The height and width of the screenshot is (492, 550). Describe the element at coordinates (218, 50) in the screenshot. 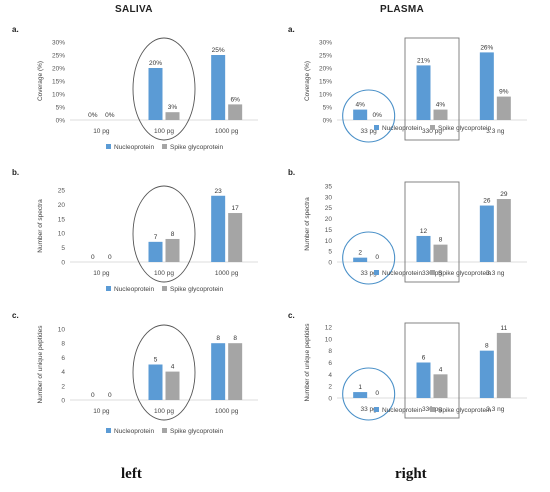

I see `saliva-a-data-label: 25%` at that location.